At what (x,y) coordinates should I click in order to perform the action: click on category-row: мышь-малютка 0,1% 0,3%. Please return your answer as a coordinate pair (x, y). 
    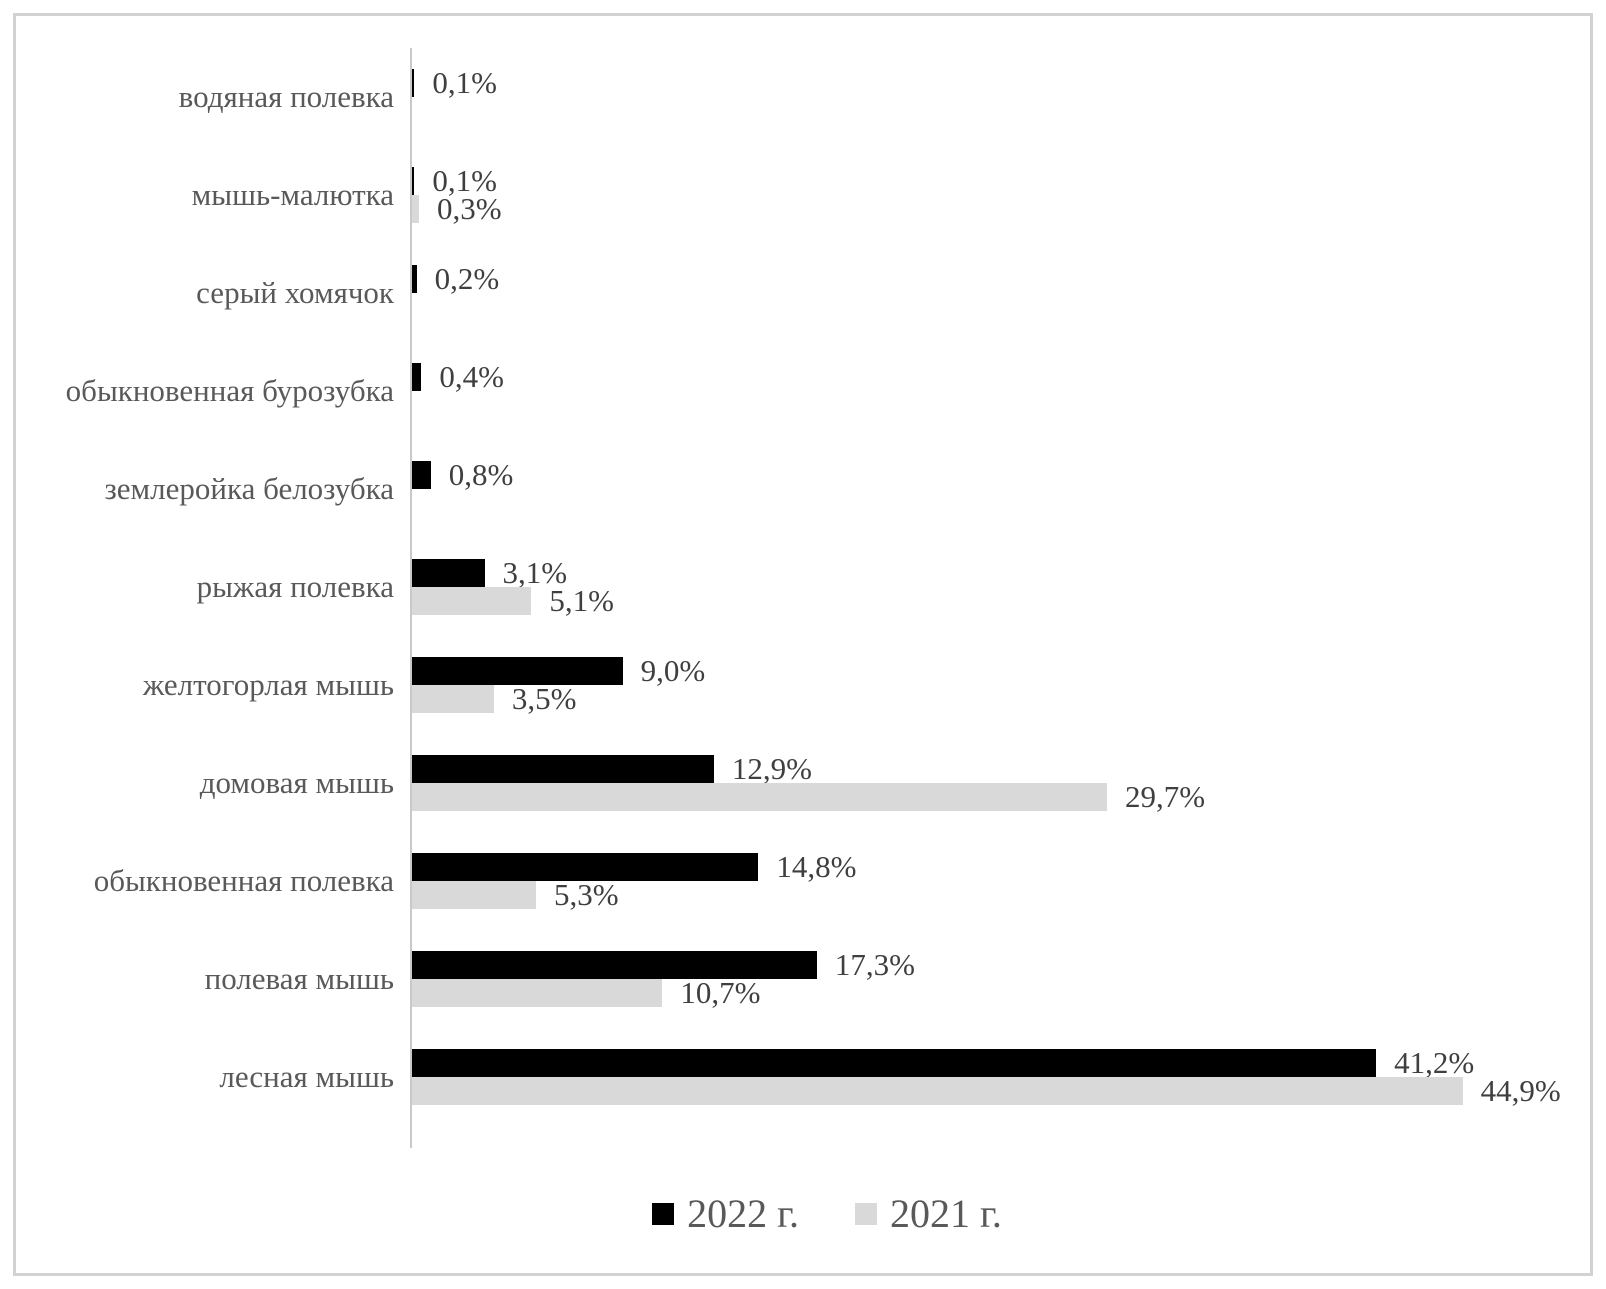
    Looking at the image, I should click on (803, 195).